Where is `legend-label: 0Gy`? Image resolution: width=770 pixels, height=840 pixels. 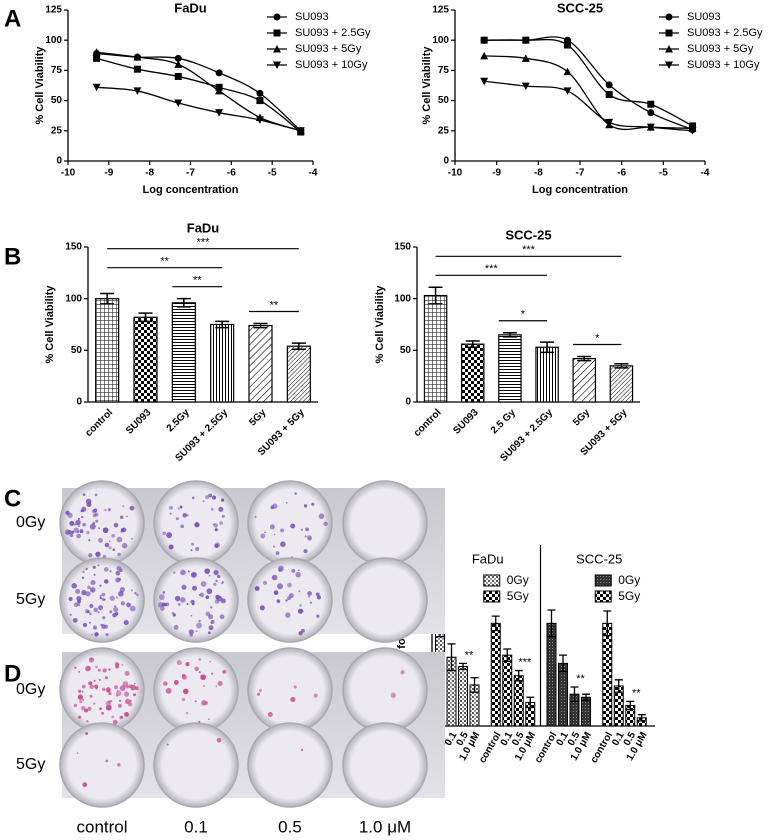 legend-label: 0Gy is located at coordinates (518, 580).